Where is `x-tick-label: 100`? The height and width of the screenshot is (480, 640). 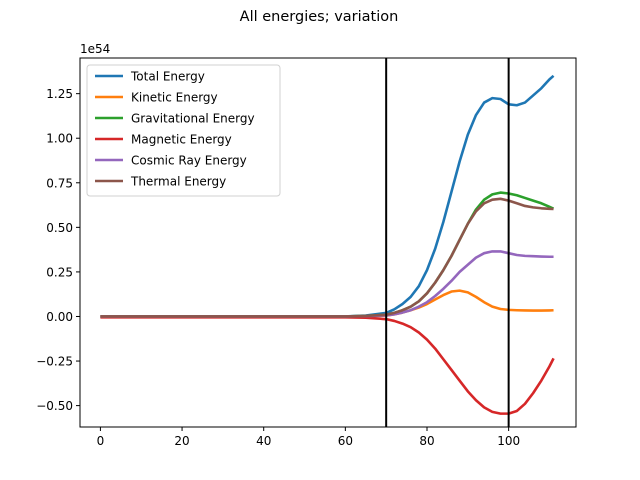
x-tick-label: 100 is located at coordinates (508, 441).